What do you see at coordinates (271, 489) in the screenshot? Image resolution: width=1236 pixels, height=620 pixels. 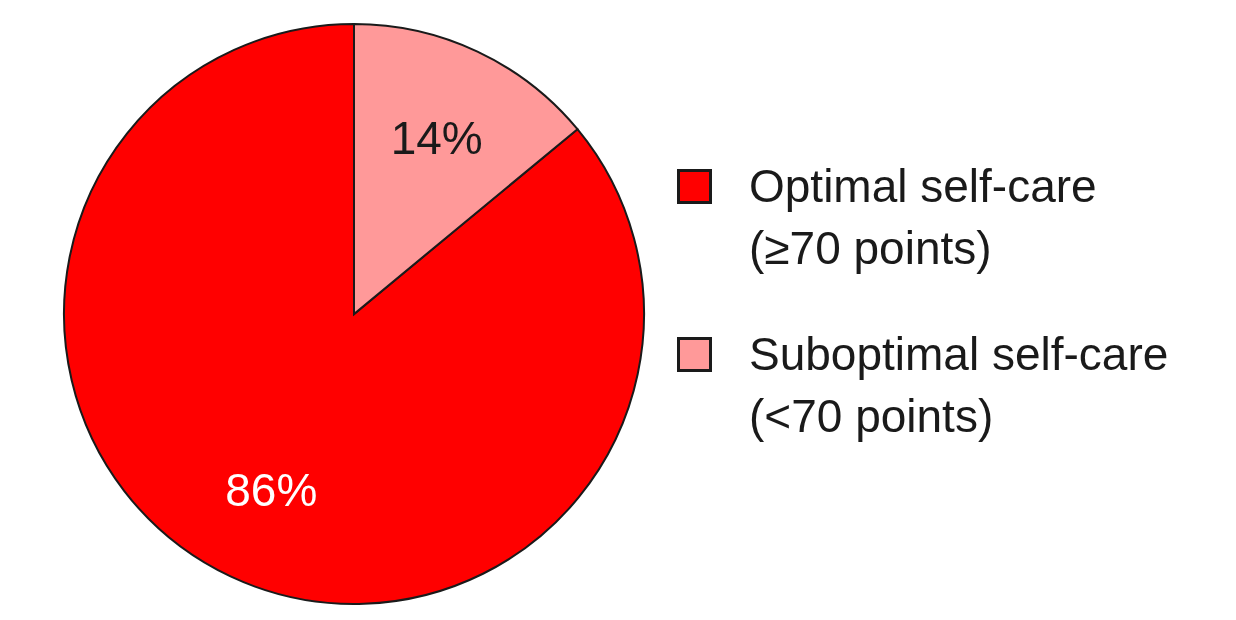 I see `data-label: 86%` at bounding box center [271, 489].